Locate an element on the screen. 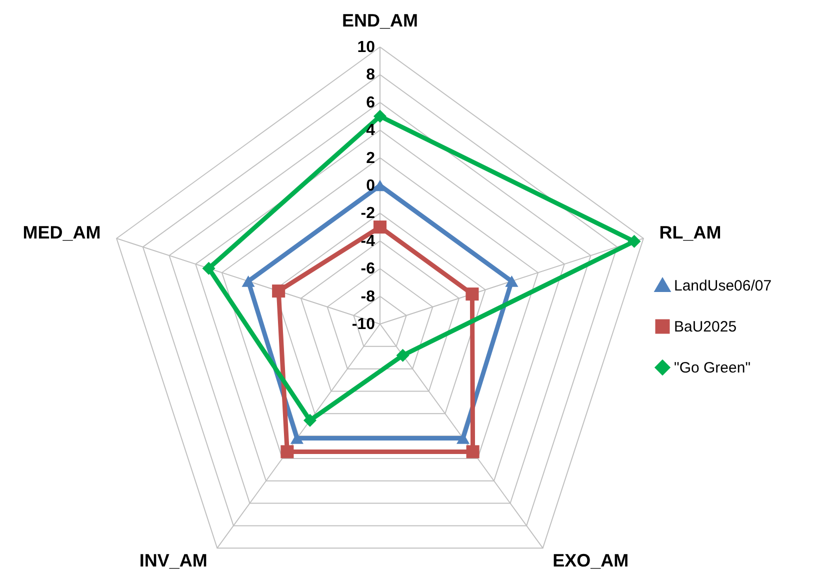 The width and height of the screenshot is (821, 577). spoke-label: EXO_AM is located at coordinates (590, 560).